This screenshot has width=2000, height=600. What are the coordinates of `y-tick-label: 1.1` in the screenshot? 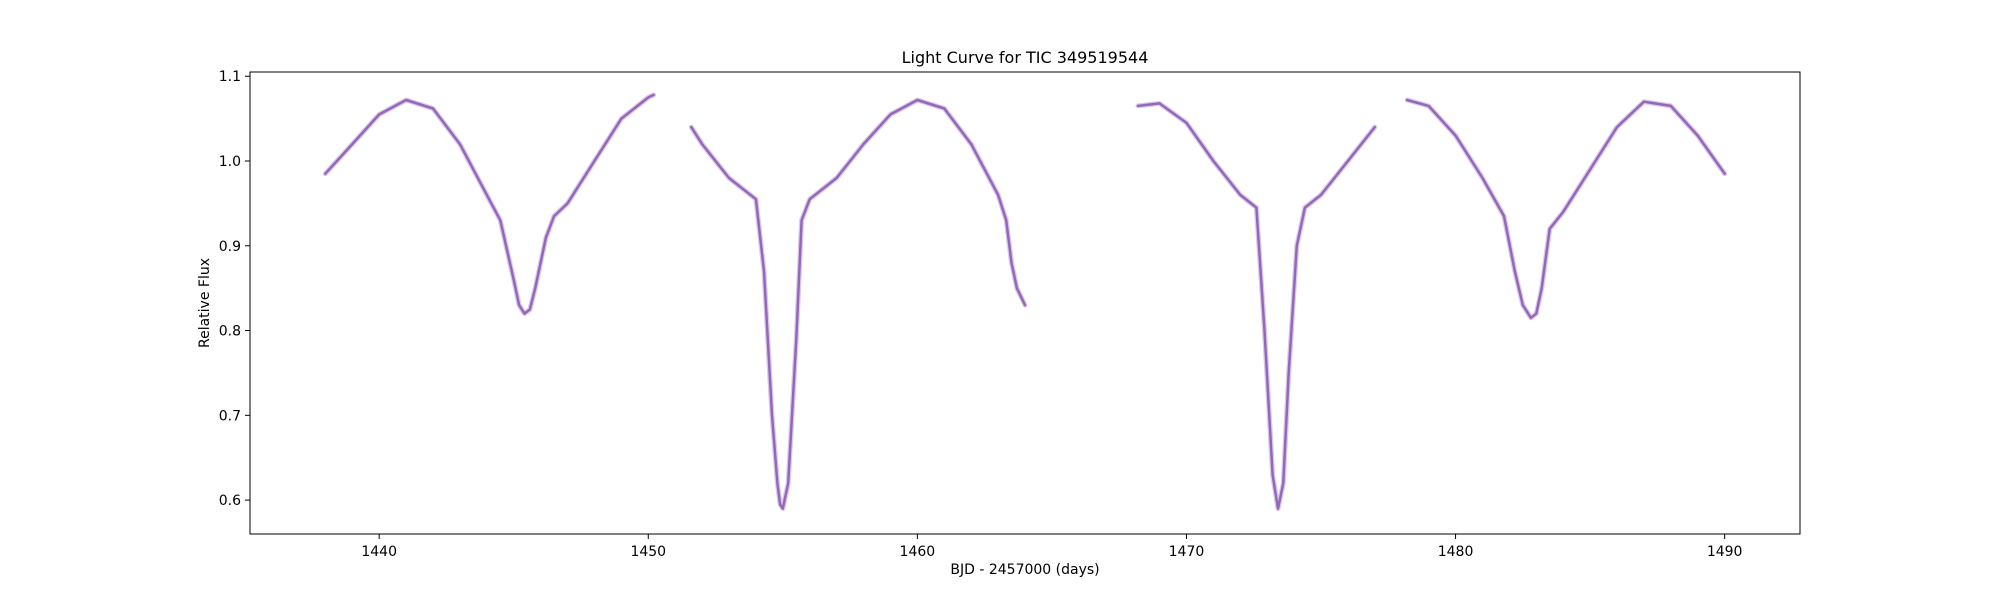 It's located at (230, 77).